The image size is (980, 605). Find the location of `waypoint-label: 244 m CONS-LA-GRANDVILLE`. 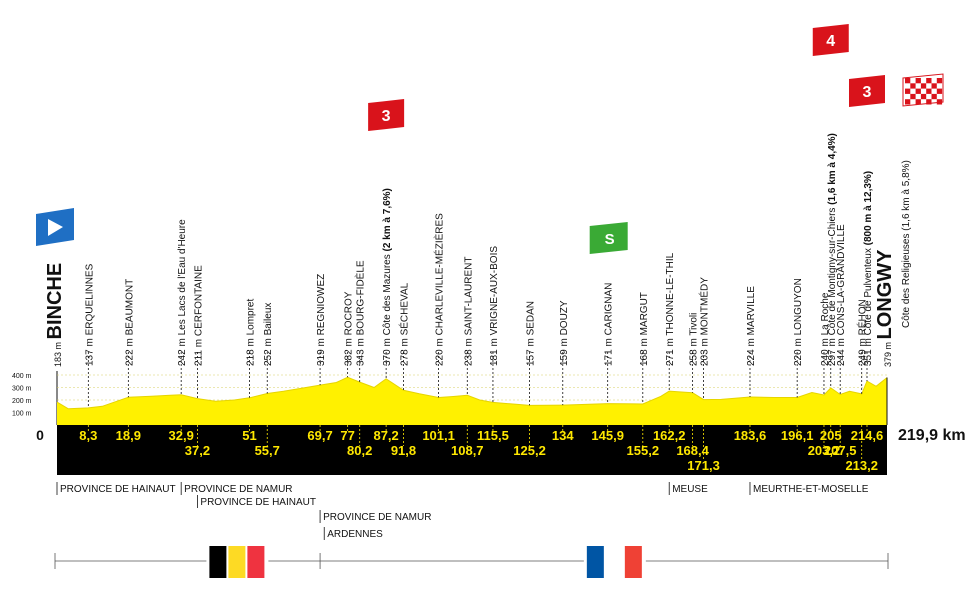

waypoint-label: 244 m CONS-LA-GRANDVILLE is located at coordinates (841, 295).